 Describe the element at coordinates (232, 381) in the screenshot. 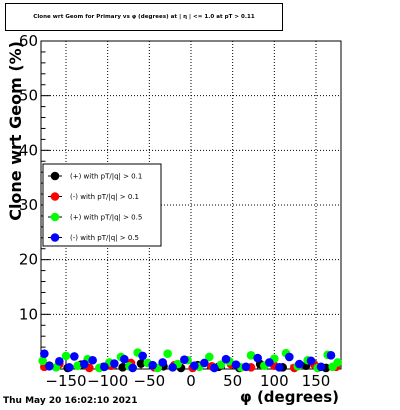

I see `x-tick-label: 50` at that location.